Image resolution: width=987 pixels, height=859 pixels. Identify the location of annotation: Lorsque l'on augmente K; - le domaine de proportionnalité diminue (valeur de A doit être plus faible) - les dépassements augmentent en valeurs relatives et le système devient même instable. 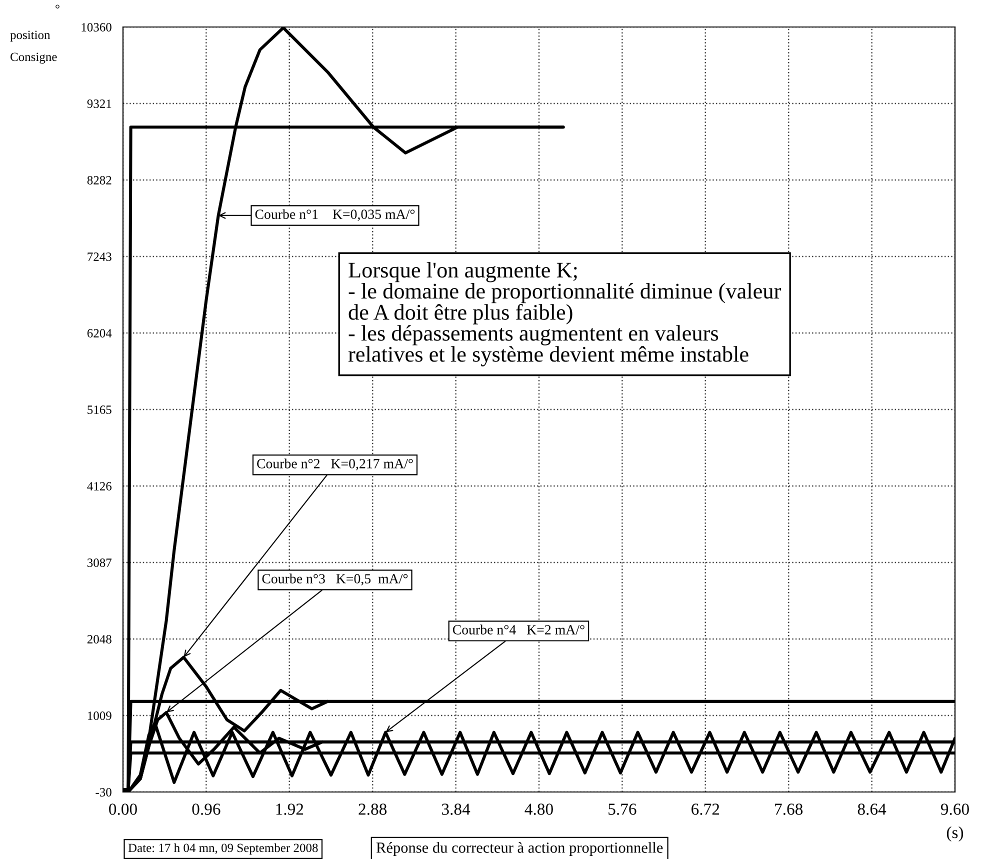
(564, 314).